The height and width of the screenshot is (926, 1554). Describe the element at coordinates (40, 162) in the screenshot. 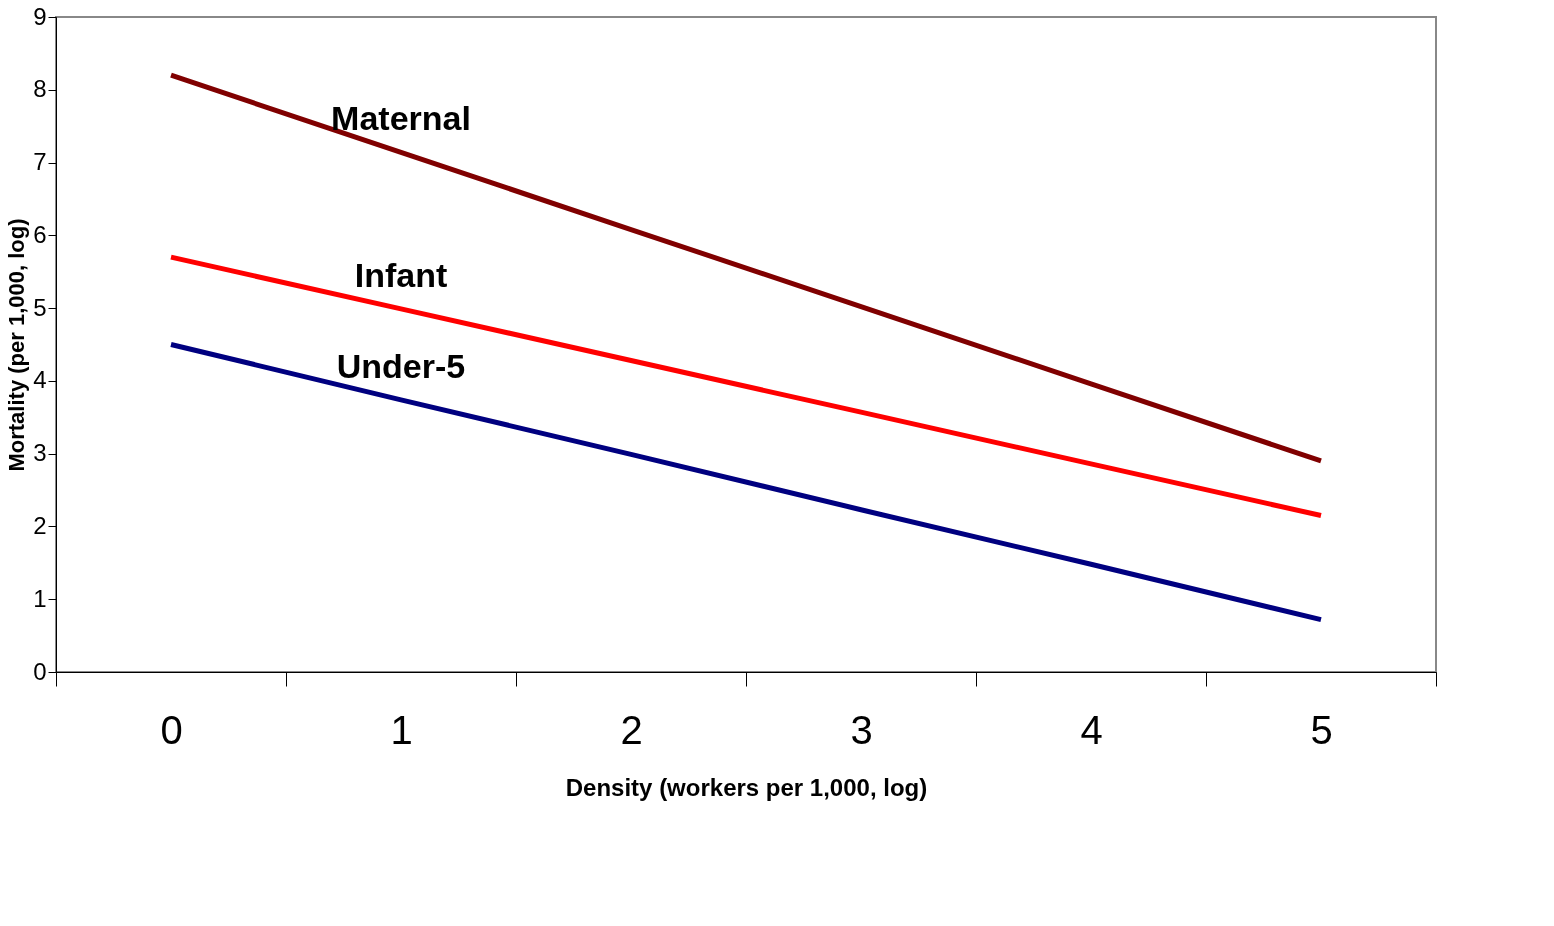

I see `y-tick-label: 7` at that location.